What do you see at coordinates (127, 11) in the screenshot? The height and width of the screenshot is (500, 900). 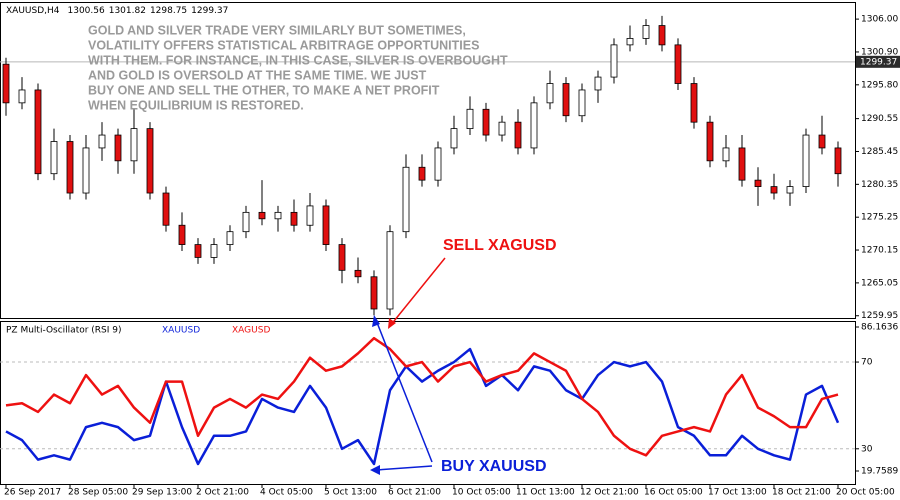 I see `high-value: 1301.82` at bounding box center [127, 11].